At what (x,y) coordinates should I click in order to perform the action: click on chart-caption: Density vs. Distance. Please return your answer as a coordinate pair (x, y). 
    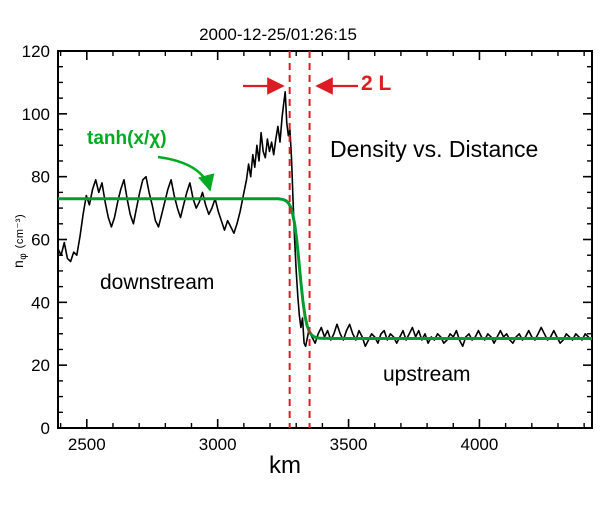
    Looking at the image, I should click on (434, 149).